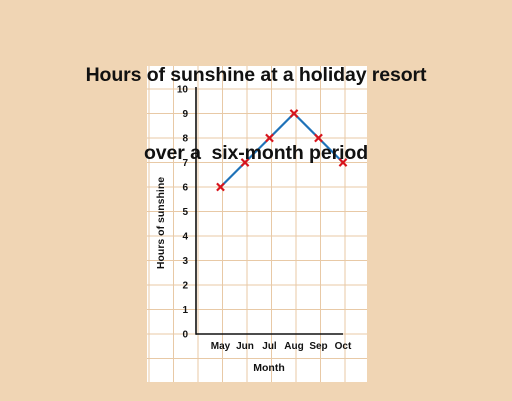  What do you see at coordinates (256, 153) in the screenshot?
I see `chart-title-line-2: over a six-month period` at bounding box center [256, 153].